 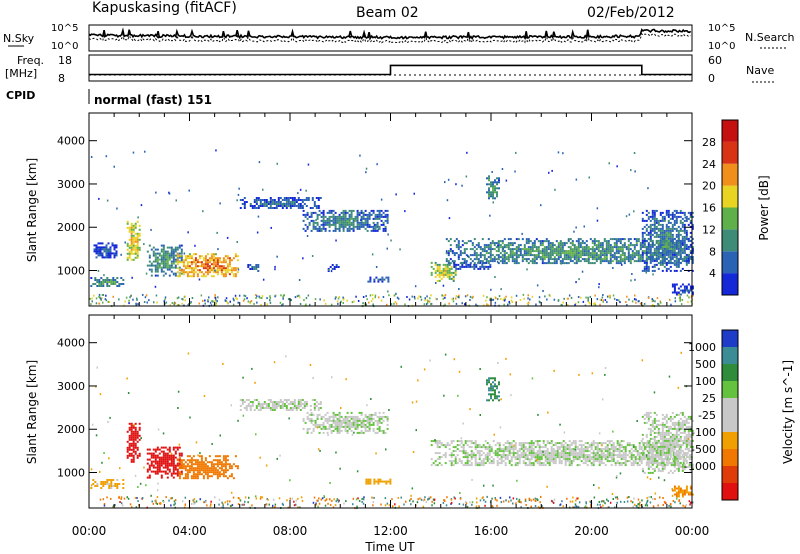 I want to click on date-label: 02/Feb/2012, so click(x=631, y=13).